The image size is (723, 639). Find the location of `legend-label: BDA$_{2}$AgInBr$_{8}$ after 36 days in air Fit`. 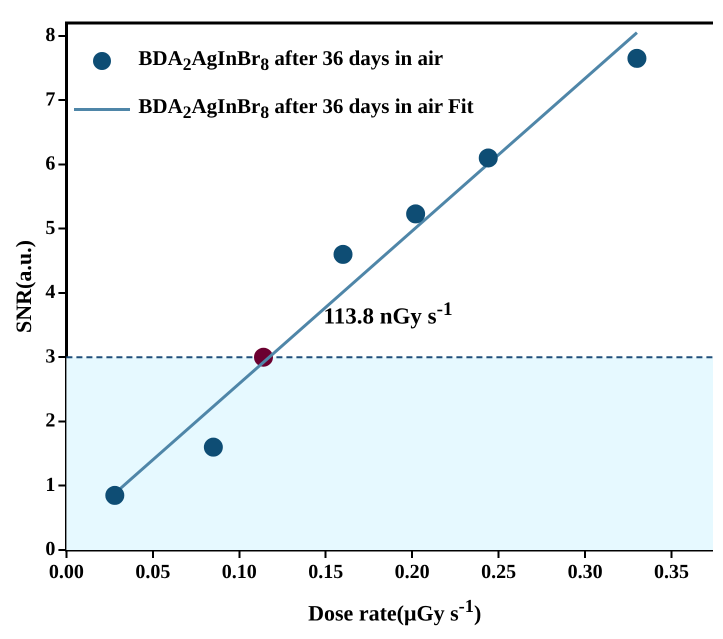

legend-label: BDA$_{2}$AgInBr$_{8}$ after 36 days in air Fit is located at coordinates (306, 109).